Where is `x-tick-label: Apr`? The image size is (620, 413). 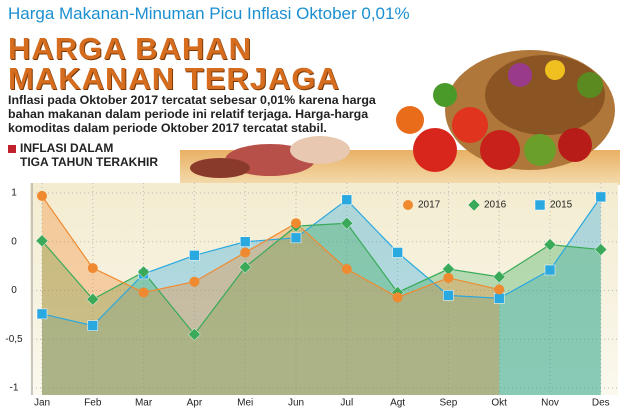 x-tick-label: Apr is located at coordinates (195, 403).